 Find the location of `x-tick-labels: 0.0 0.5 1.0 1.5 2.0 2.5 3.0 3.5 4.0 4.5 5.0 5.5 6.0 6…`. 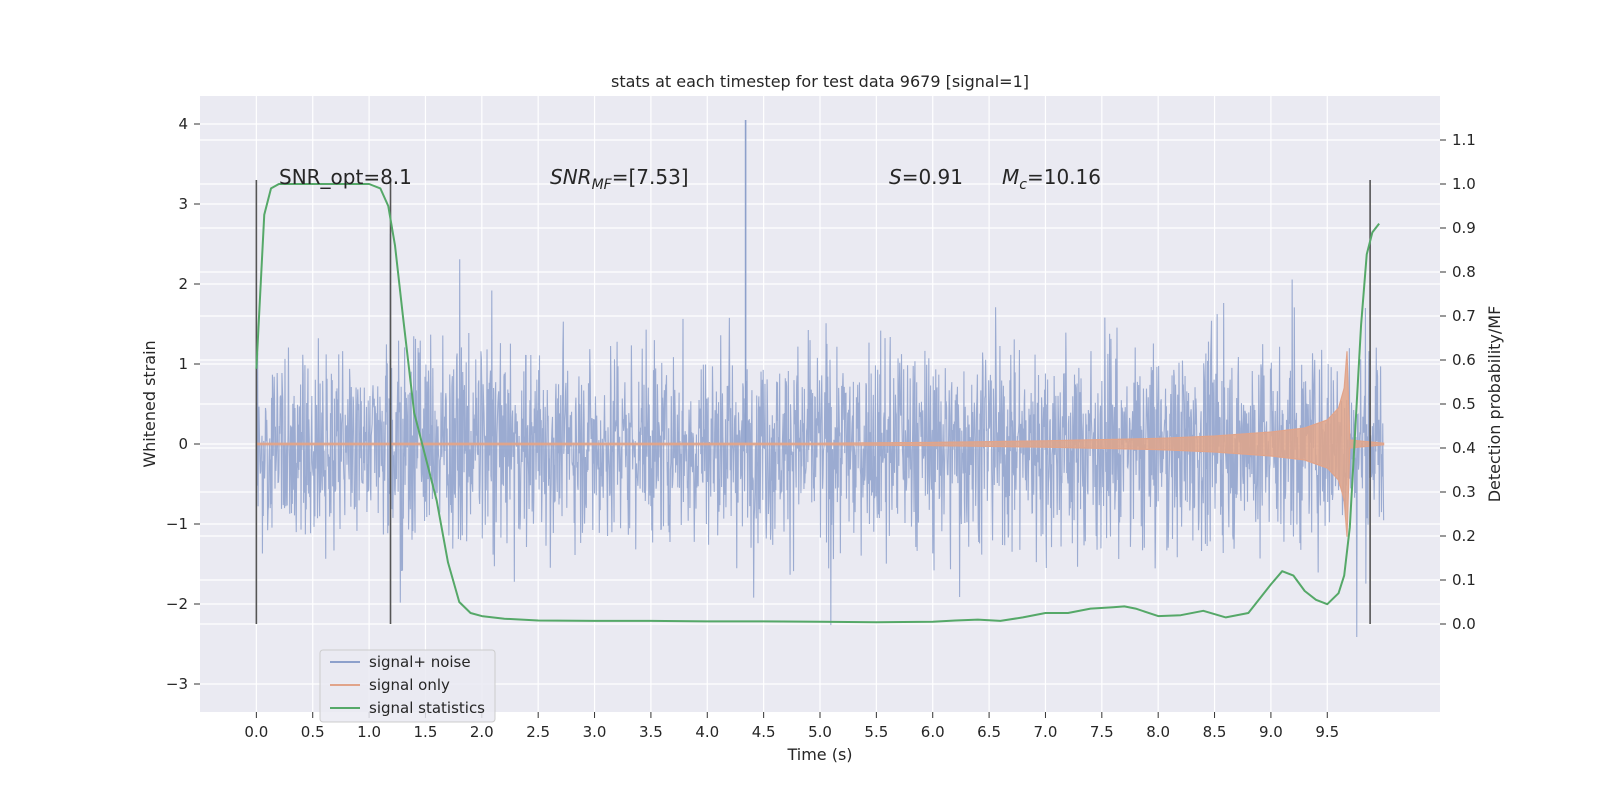

x-tick-labels: 0.0 0.5 1.0 1.5 2.0 2.5 3.0 3.5 4.0 4.5 5.0 5.5 6.0 6… is located at coordinates (791, 726).